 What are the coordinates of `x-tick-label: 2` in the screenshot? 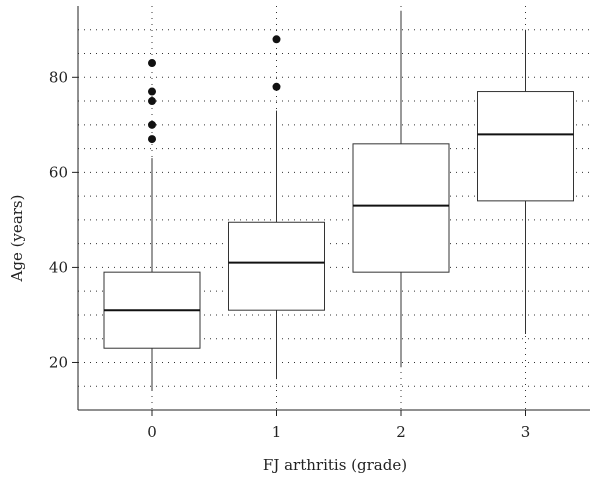 It's located at (401, 432).